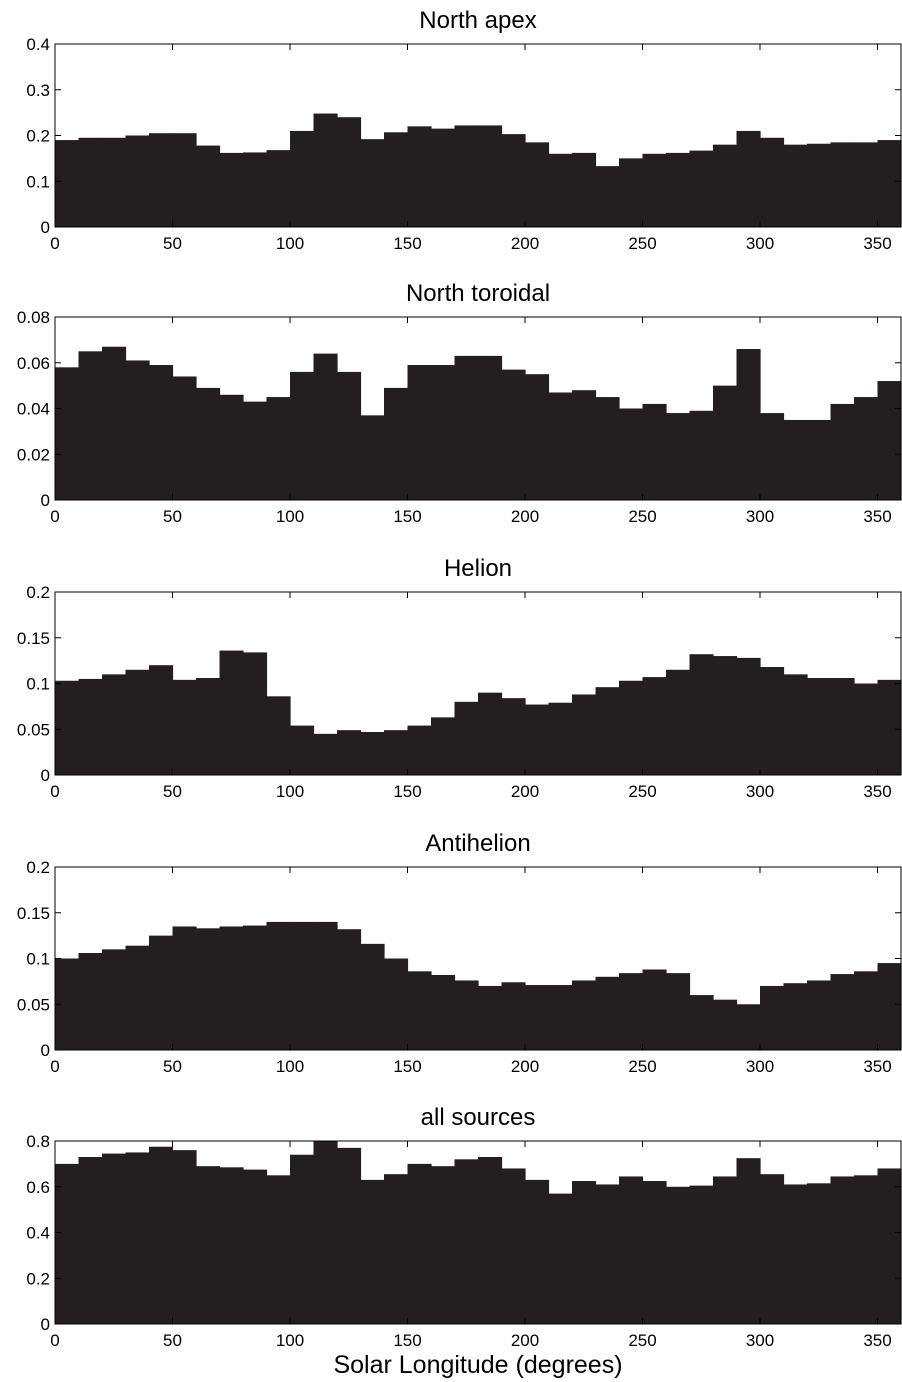 The height and width of the screenshot is (1382, 902). Describe the element at coordinates (33, 913) in the screenshot. I see `y-tick-label: 0.15` at that location.